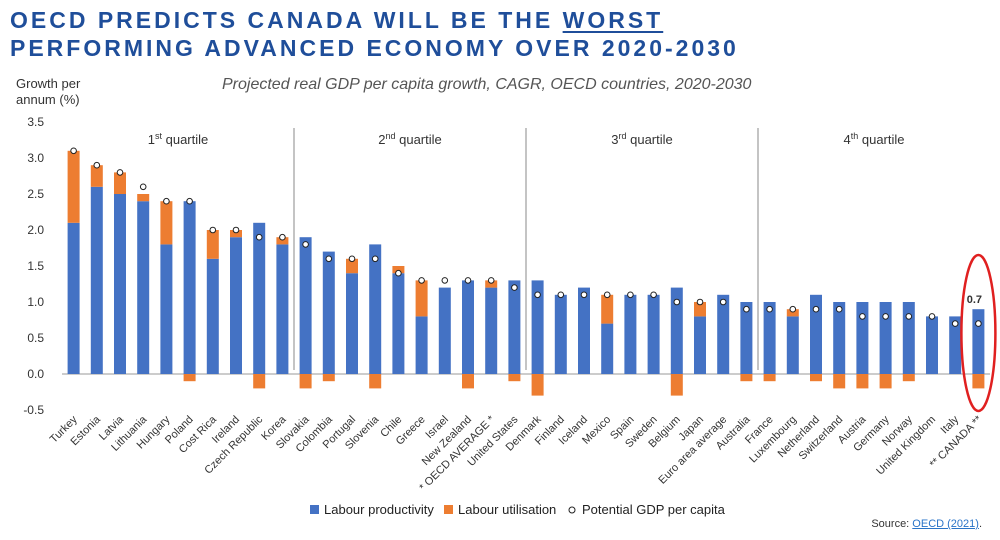 This screenshot has height=540, width=1000. Describe the element at coordinates (945, 524) in the screenshot. I see `source-link: OECD (2021)` at that location.